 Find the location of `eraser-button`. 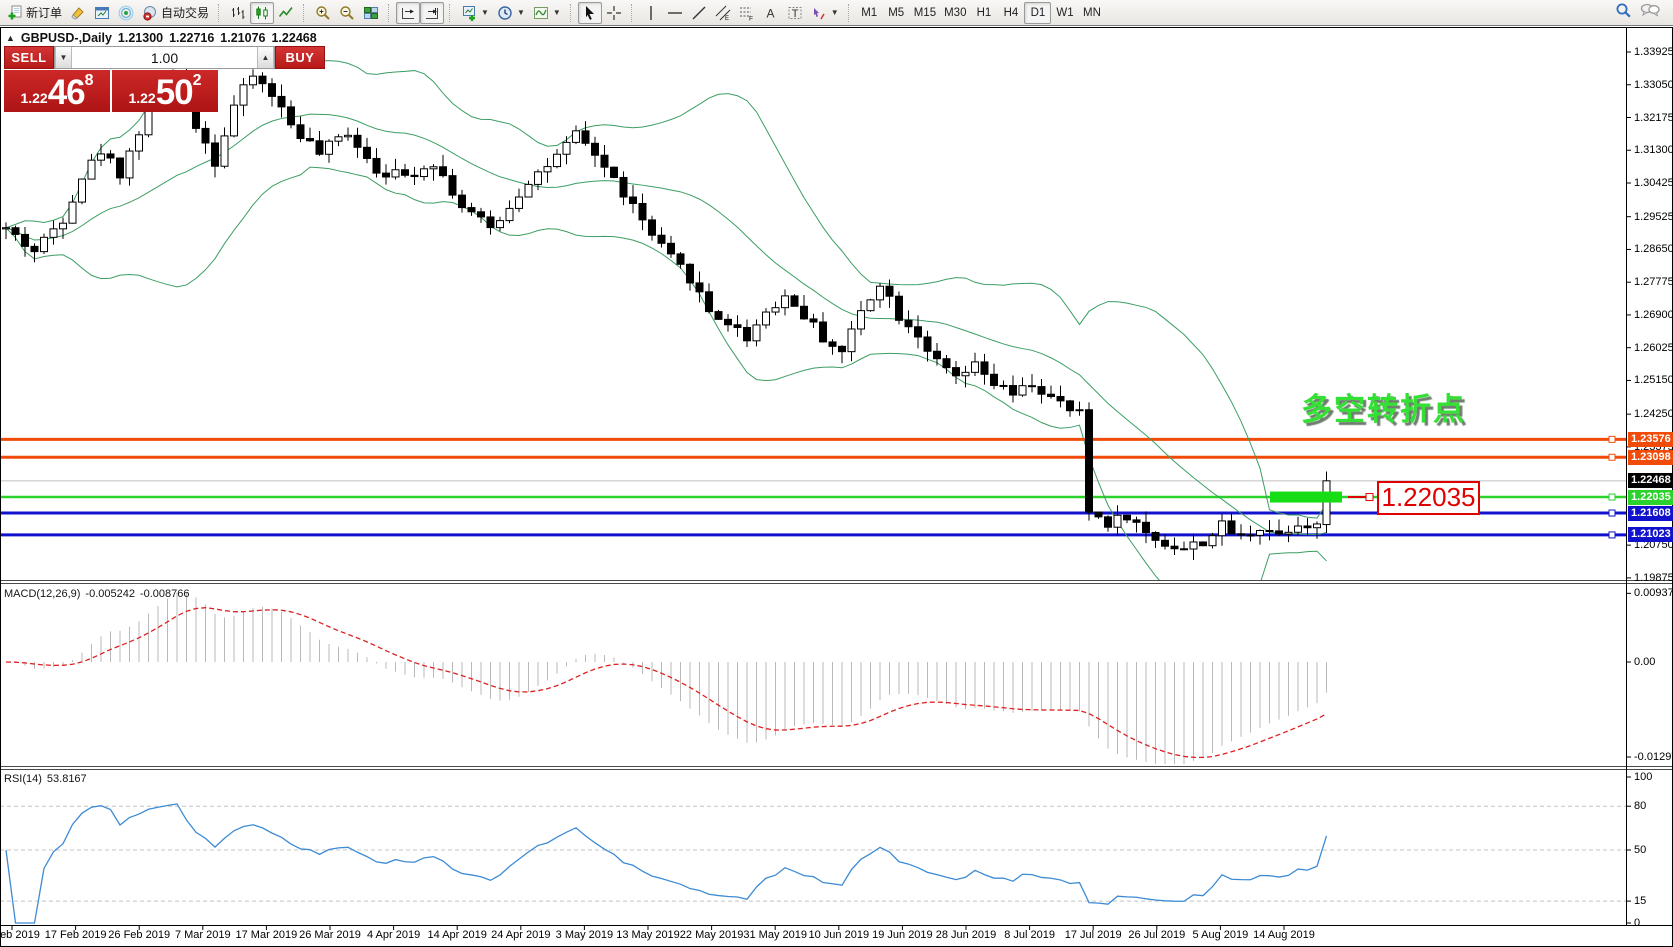

eraser-button is located at coordinates (78, 13).